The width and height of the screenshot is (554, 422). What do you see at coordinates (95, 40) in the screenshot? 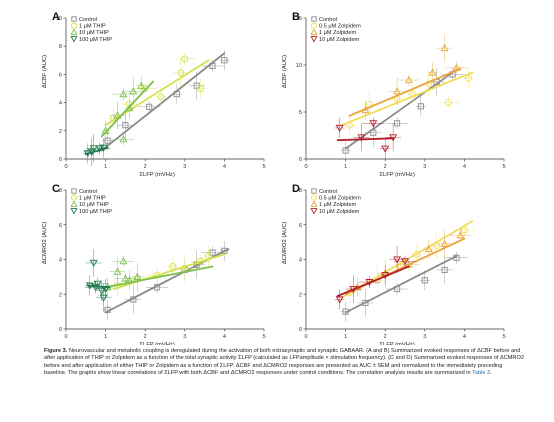
I see `legend-label: 100 μM THIP` at bounding box center [95, 40].